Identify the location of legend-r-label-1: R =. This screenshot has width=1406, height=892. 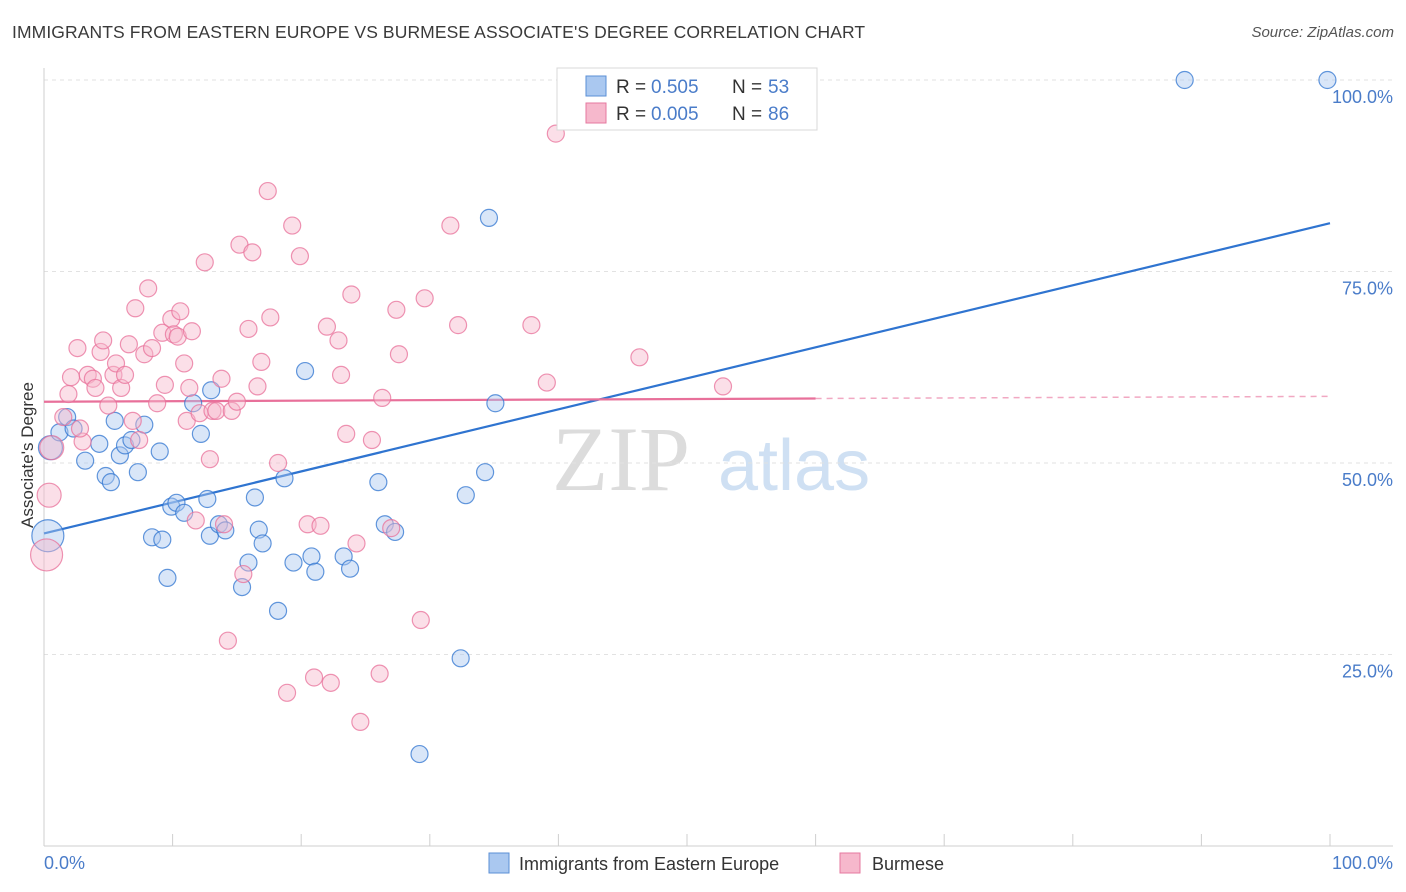
(631, 87).